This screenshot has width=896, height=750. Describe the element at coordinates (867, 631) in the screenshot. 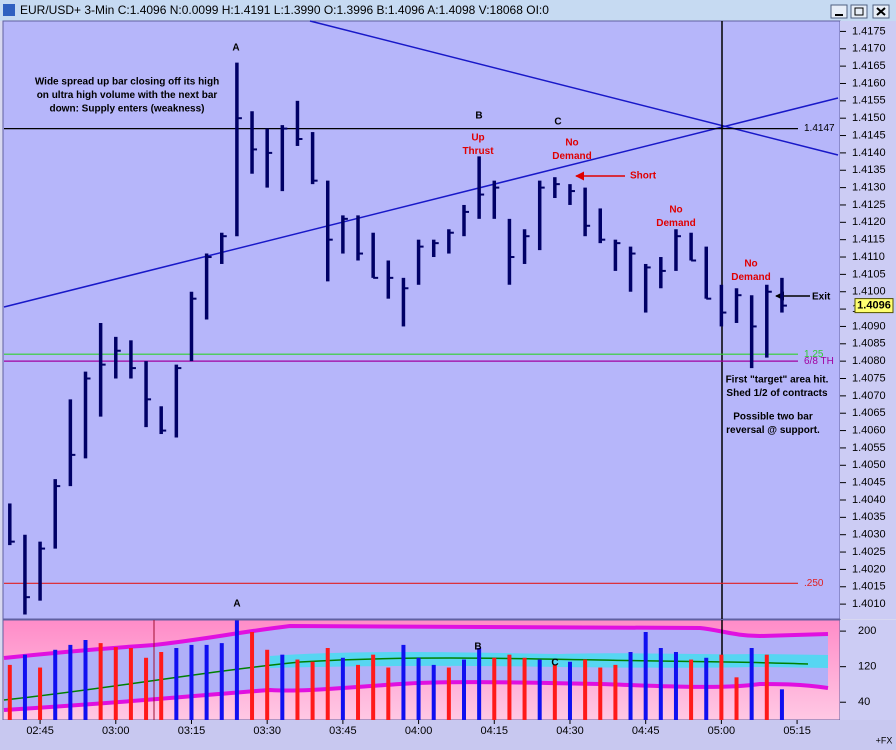

I see `y-tick-label: 200` at that location.